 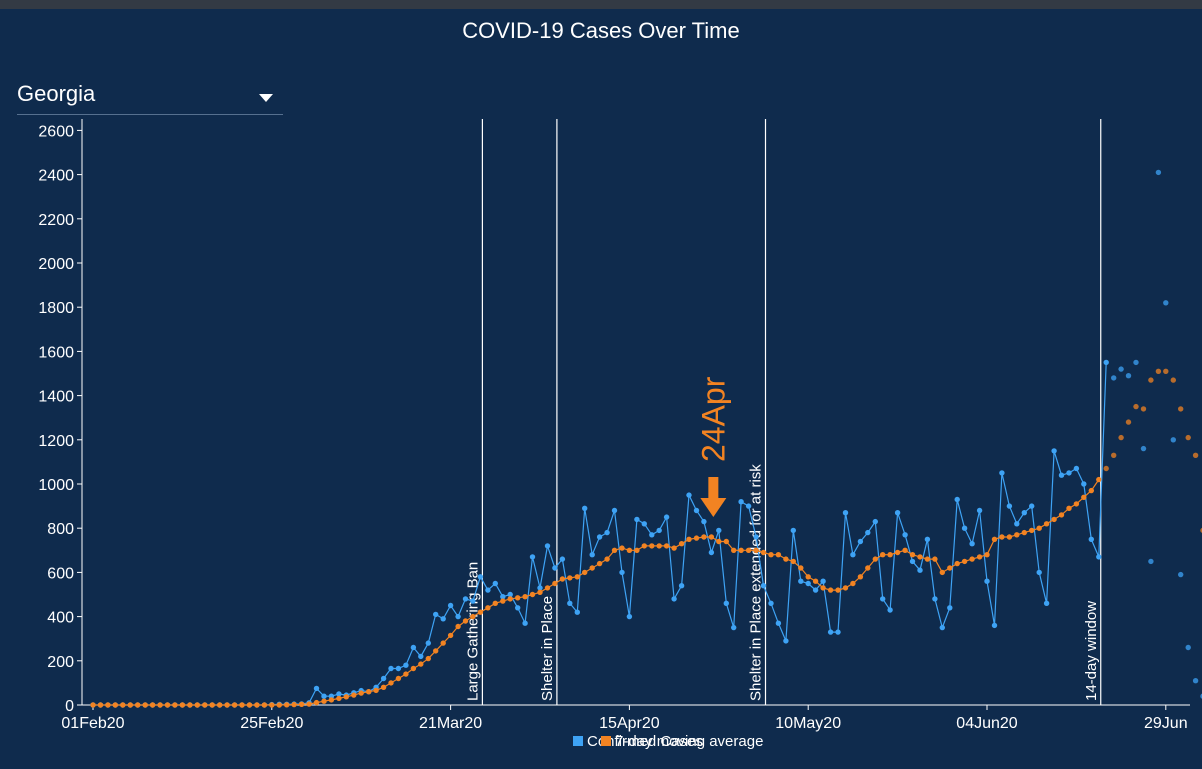 I want to click on y-tick-label: 2000, so click(x=56, y=264).